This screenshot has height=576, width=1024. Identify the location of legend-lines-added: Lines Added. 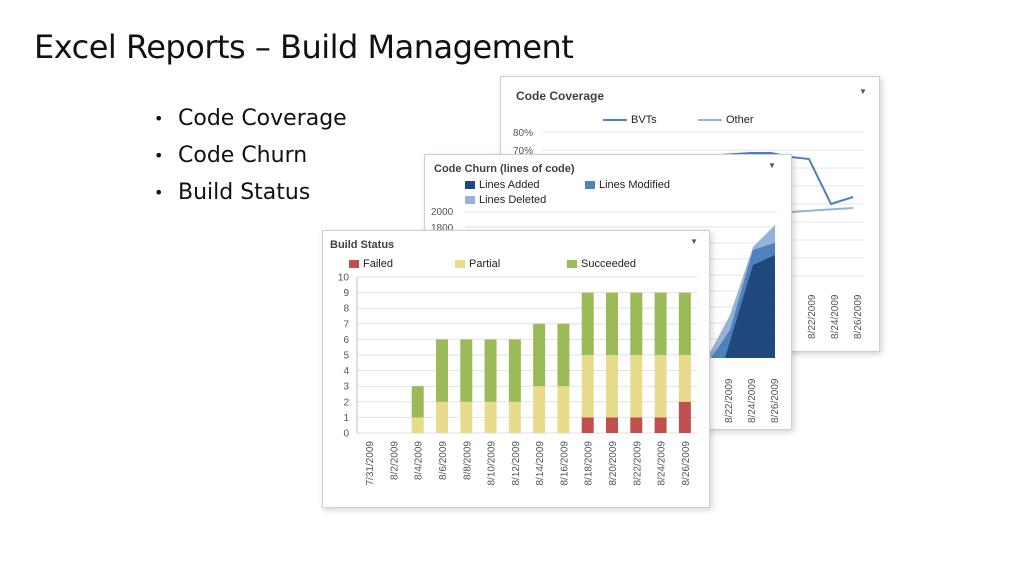
(502, 185).